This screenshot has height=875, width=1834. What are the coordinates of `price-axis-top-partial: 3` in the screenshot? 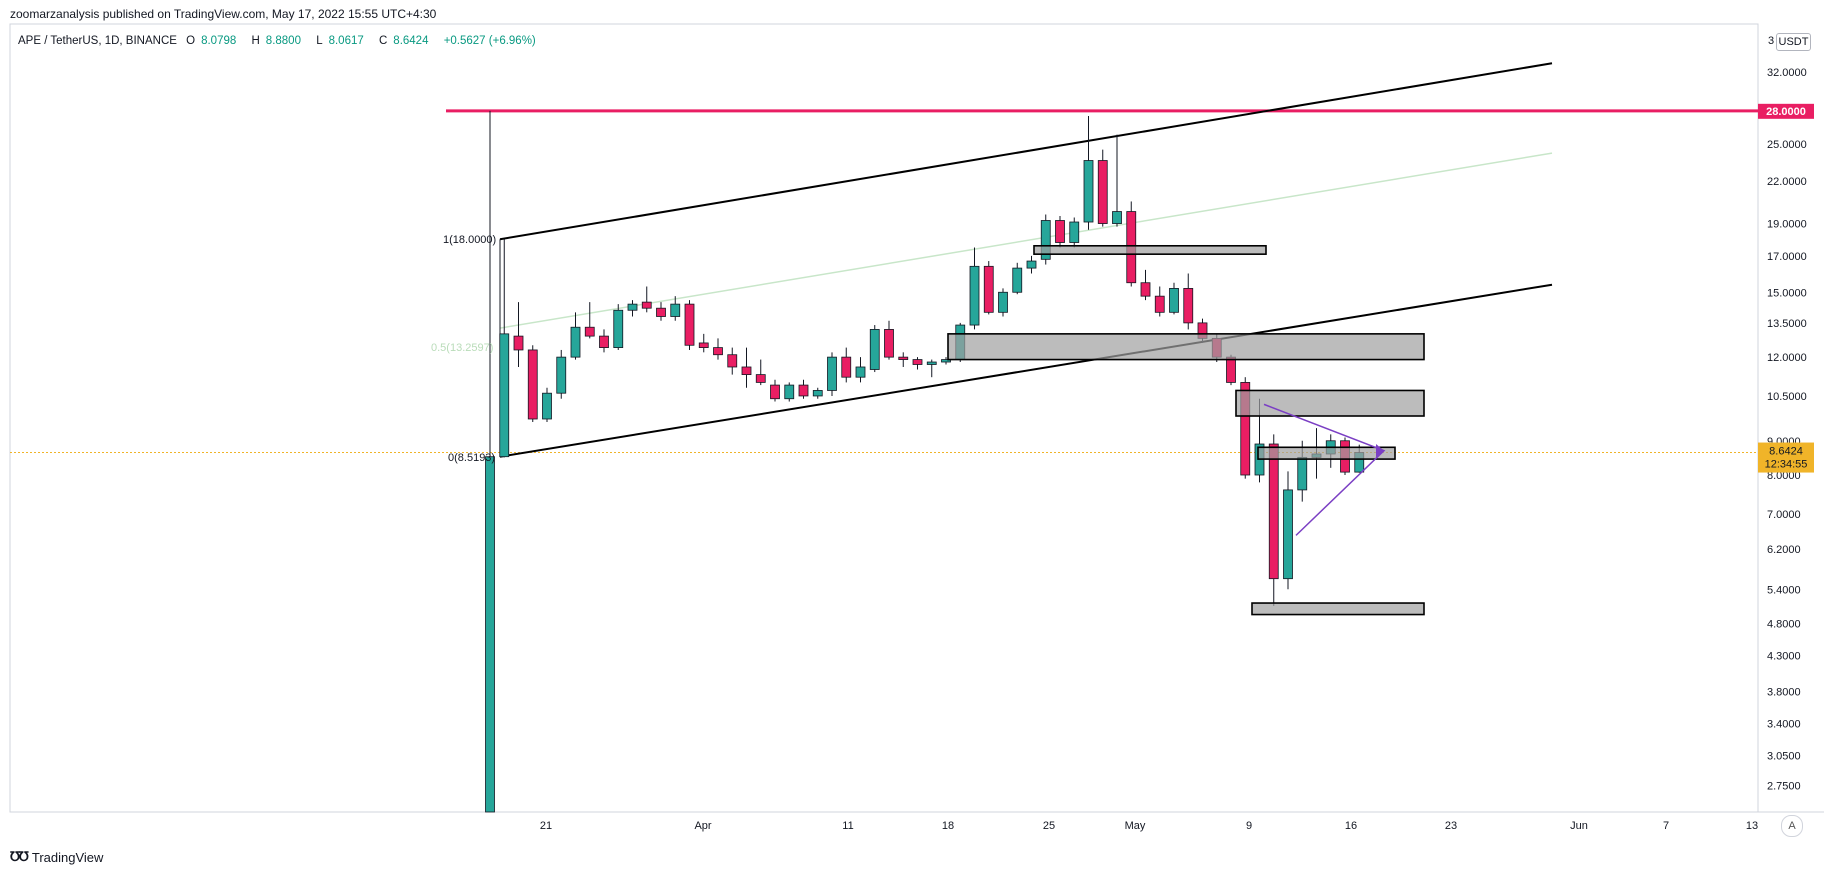 It's located at (1771, 41).